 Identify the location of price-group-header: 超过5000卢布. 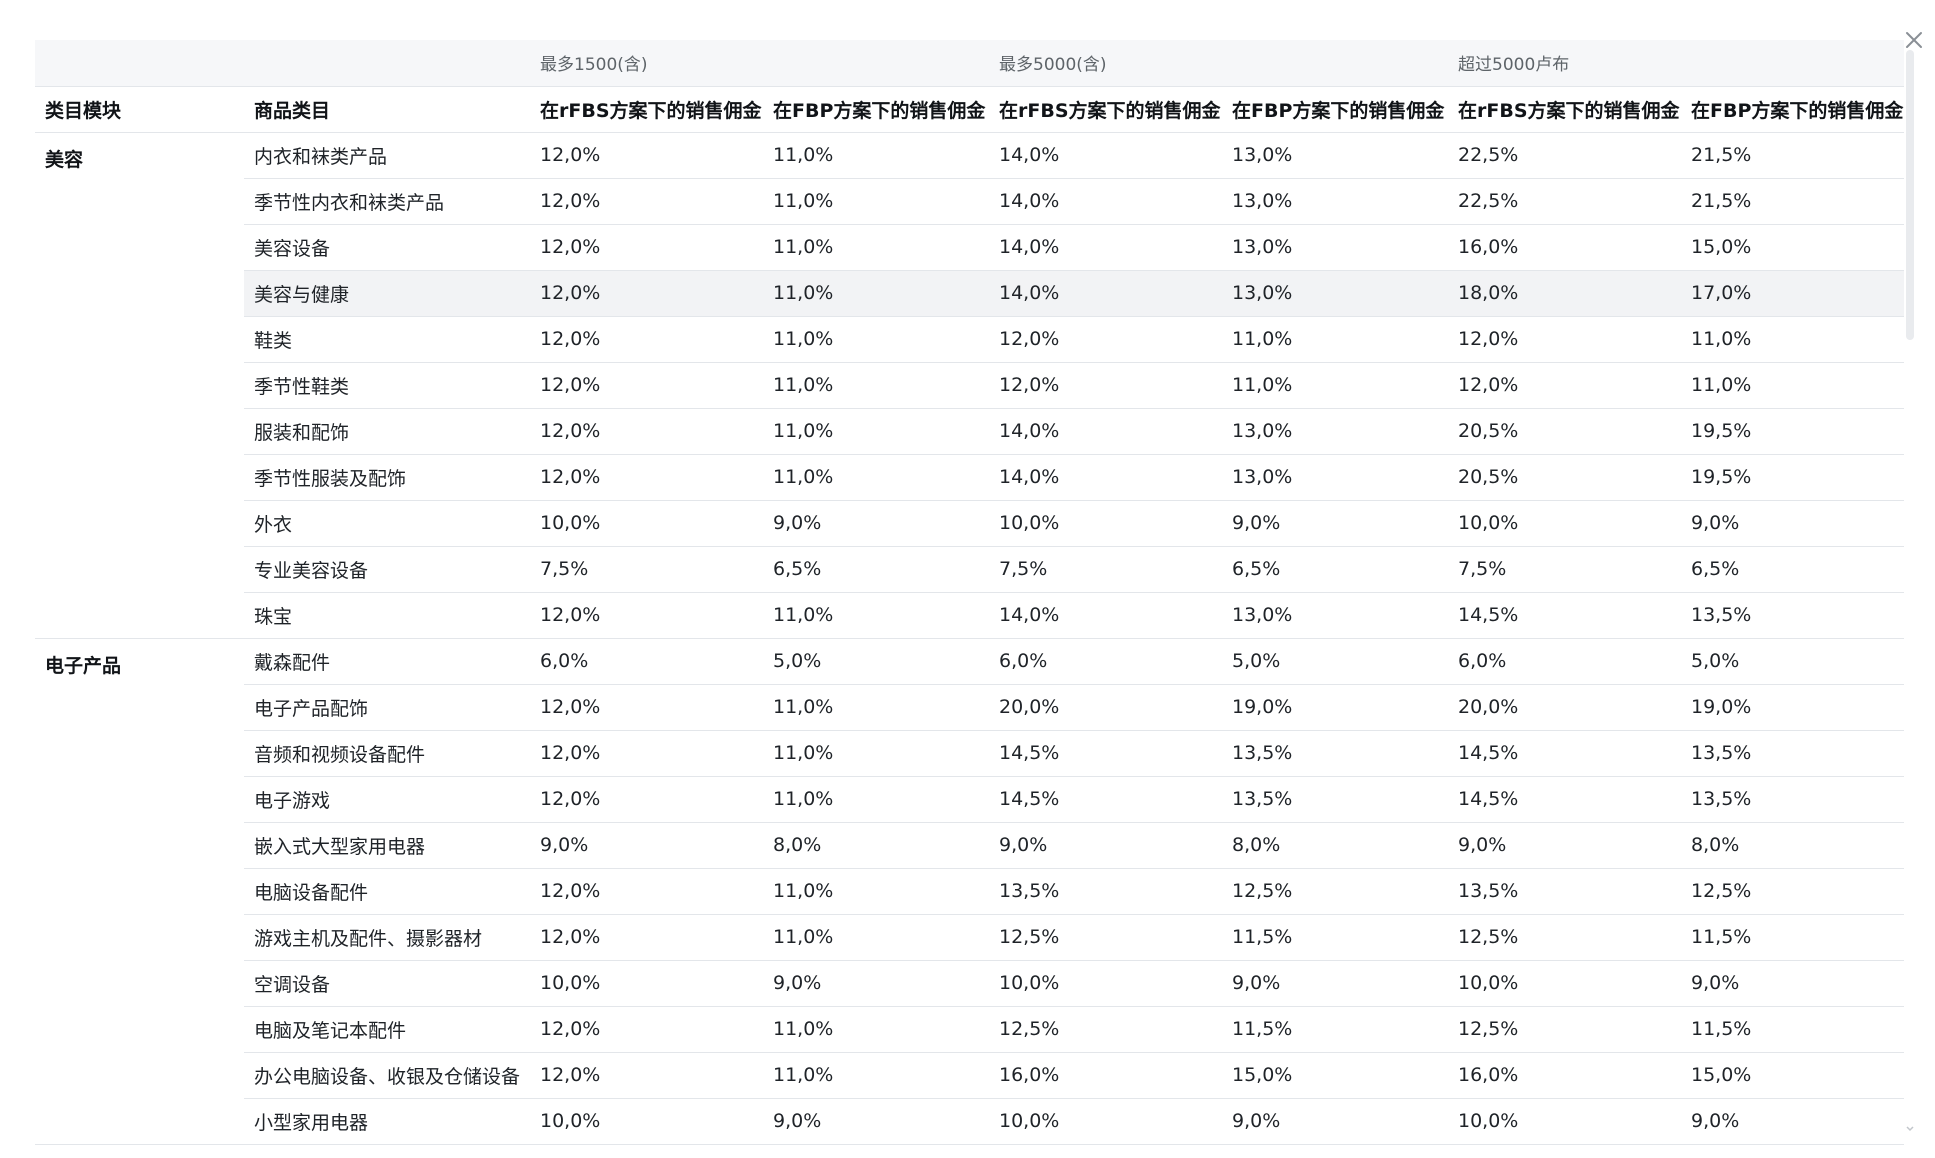
(1676, 63).